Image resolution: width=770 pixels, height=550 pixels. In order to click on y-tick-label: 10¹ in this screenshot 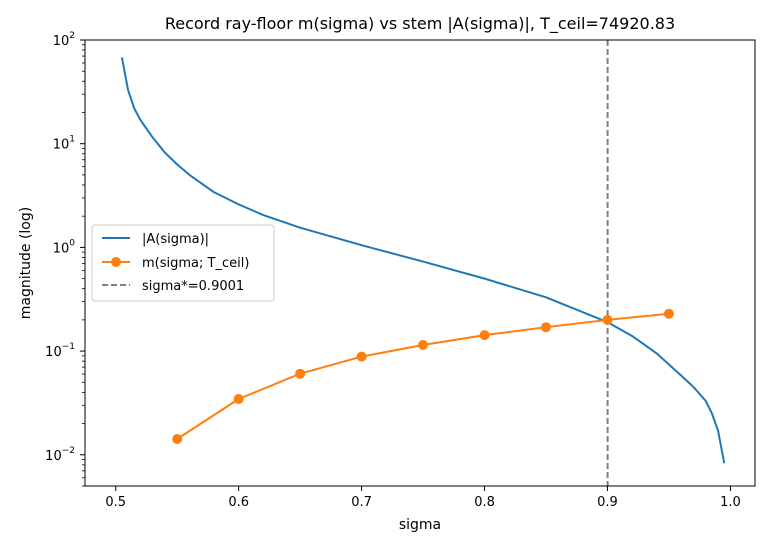, I will do `click(64, 144)`.